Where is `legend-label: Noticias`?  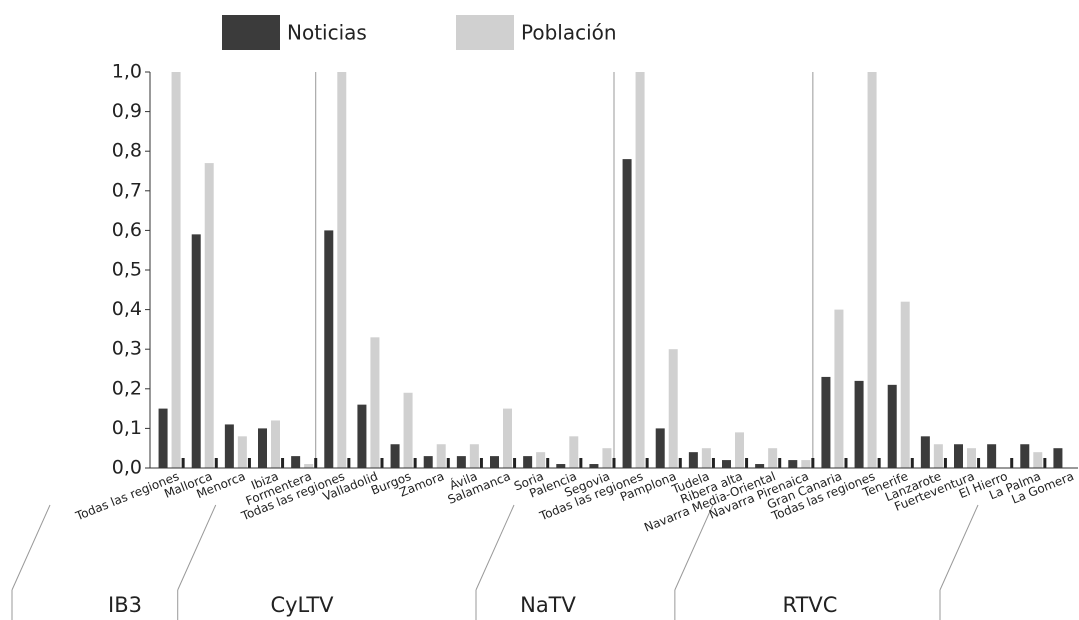
legend-label: Noticias is located at coordinates (327, 33).